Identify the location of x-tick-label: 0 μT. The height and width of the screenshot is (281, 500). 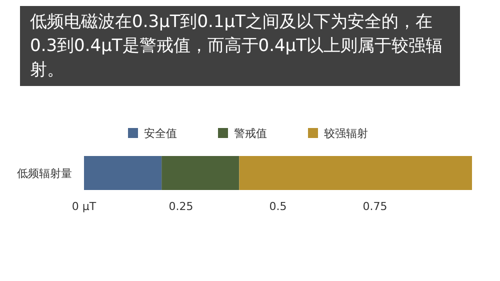
(84, 206).